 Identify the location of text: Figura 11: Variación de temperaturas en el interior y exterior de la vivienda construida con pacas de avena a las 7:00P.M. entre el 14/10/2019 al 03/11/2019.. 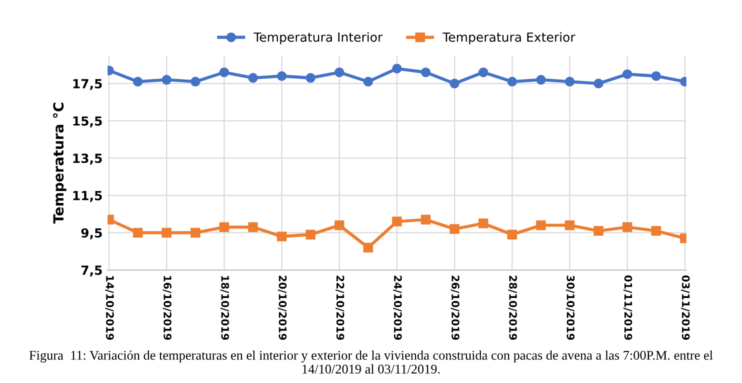
(371, 362).